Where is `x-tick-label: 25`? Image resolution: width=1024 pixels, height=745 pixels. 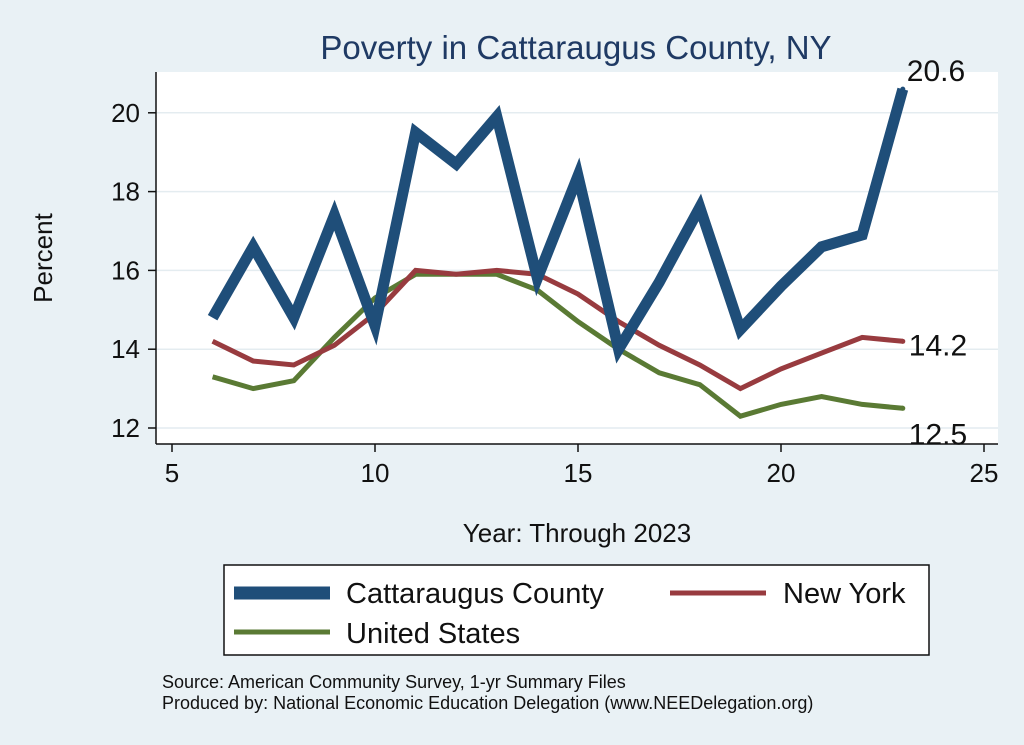
x-tick-label: 25 is located at coordinates (984, 473).